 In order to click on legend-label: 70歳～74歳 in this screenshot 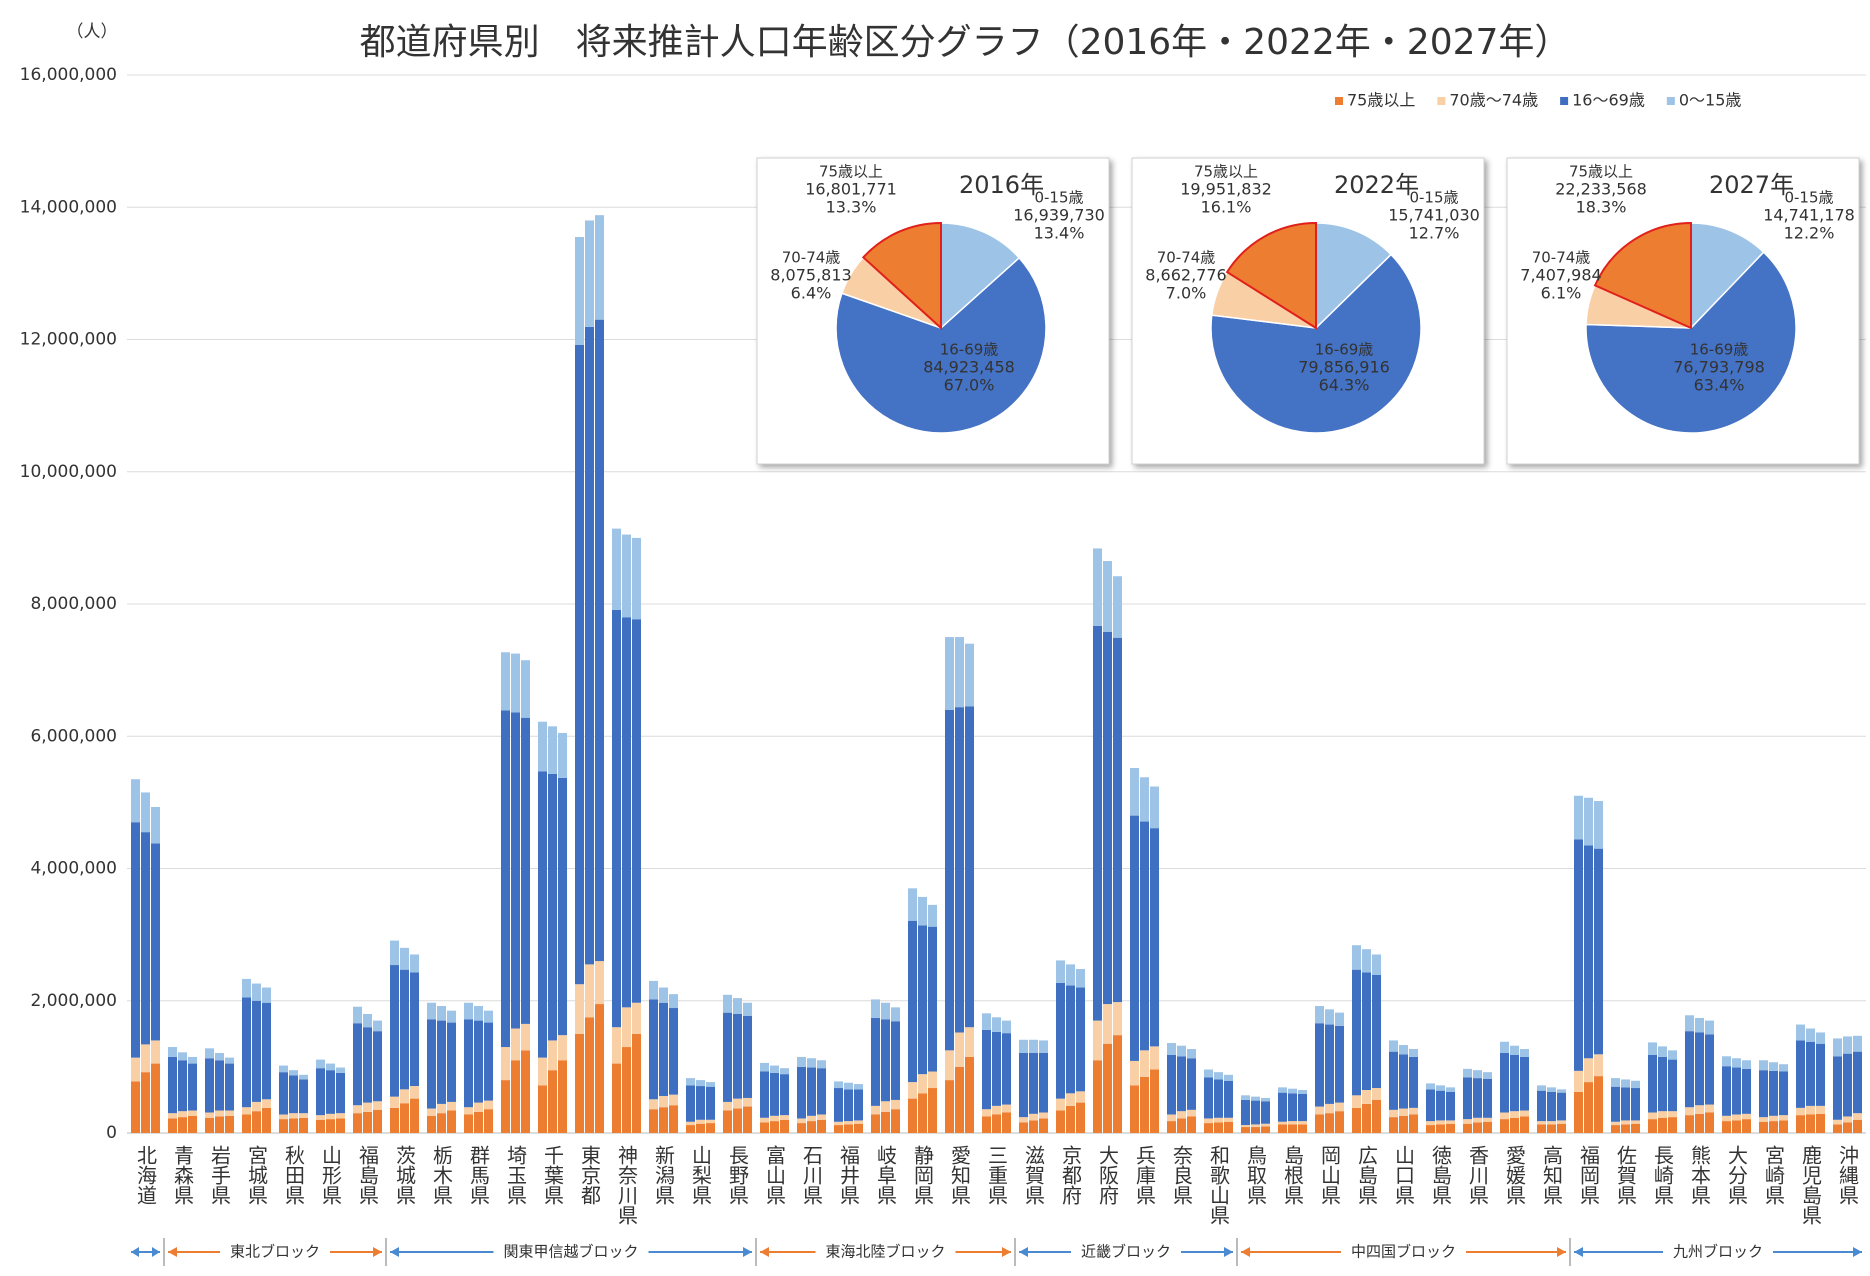, I will do `click(1493, 100)`.